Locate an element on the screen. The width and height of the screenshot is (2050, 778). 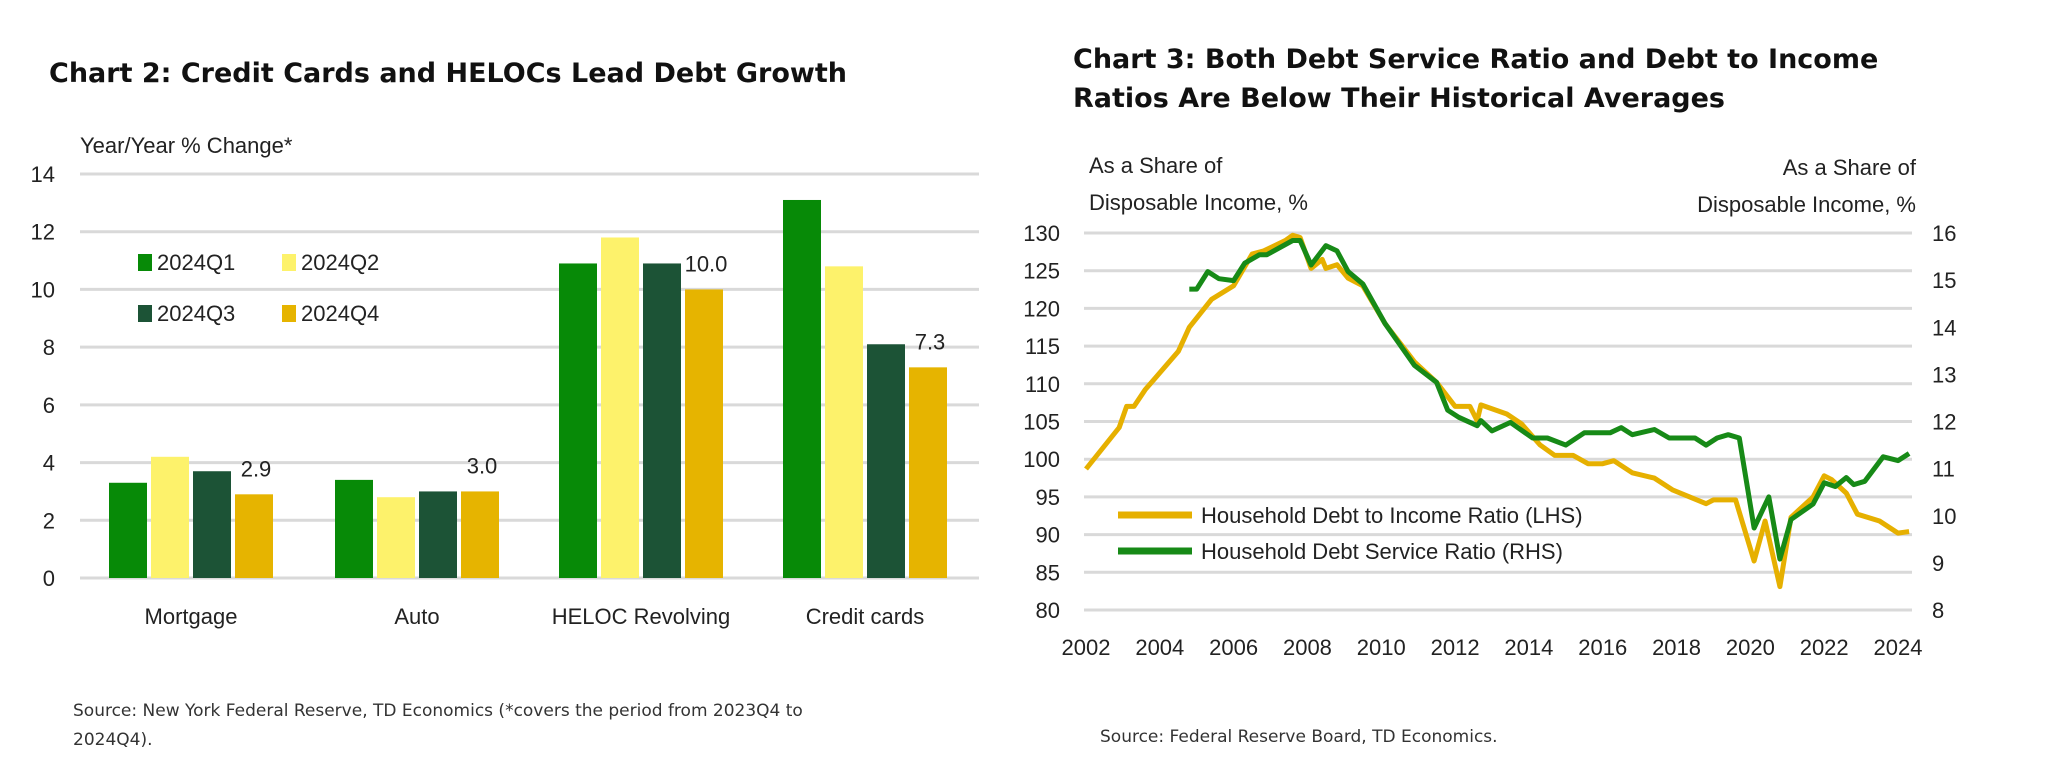
series-line-debt-service is located at coordinates (1550, 400).